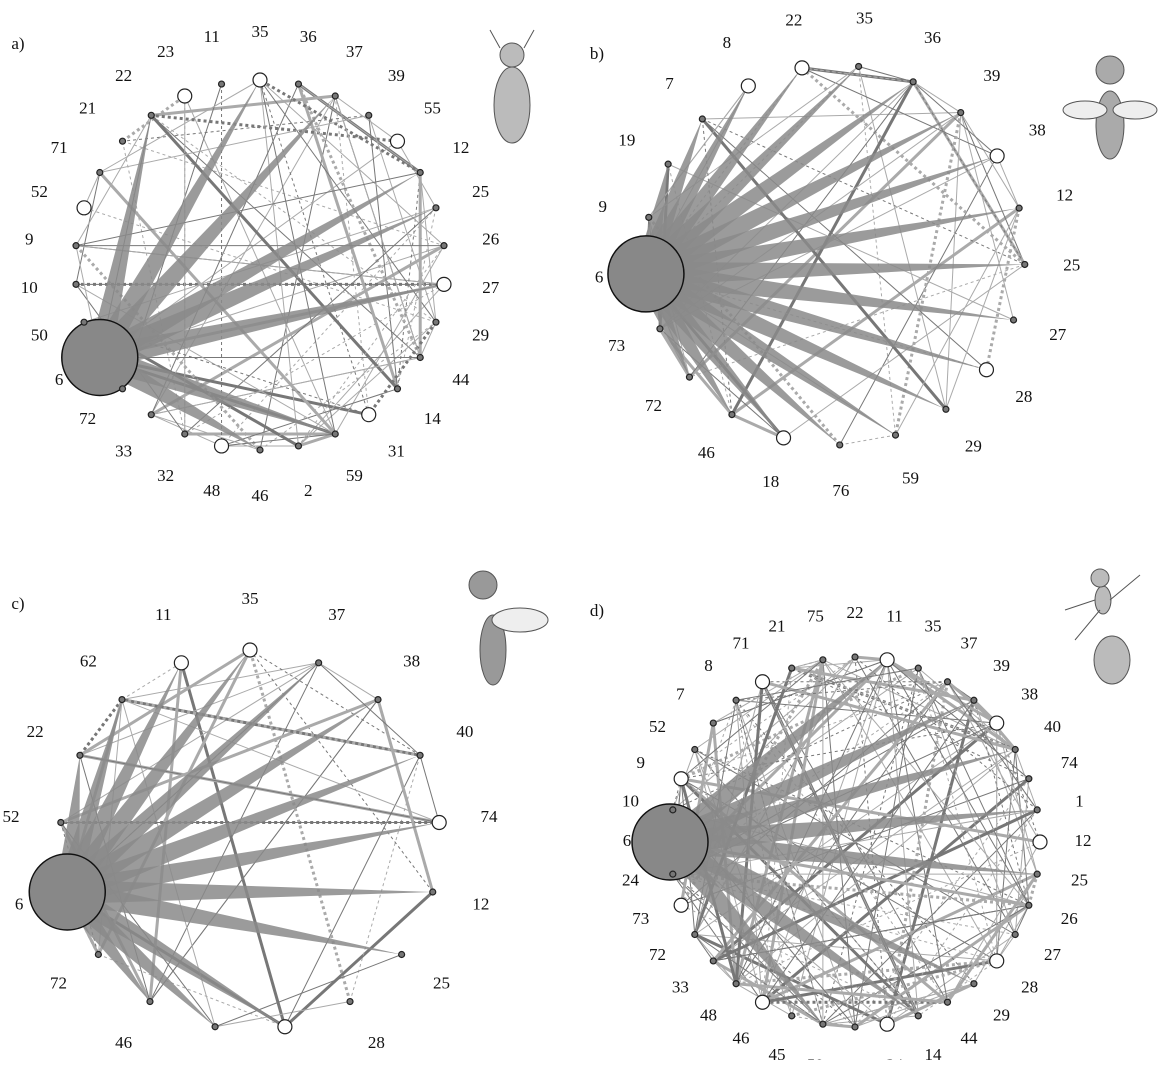 The width and height of the screenshot is (1158, 1065). Describe the element at coordinates (396, 75) in the screenshot. I see `node-label: 39` at that location.